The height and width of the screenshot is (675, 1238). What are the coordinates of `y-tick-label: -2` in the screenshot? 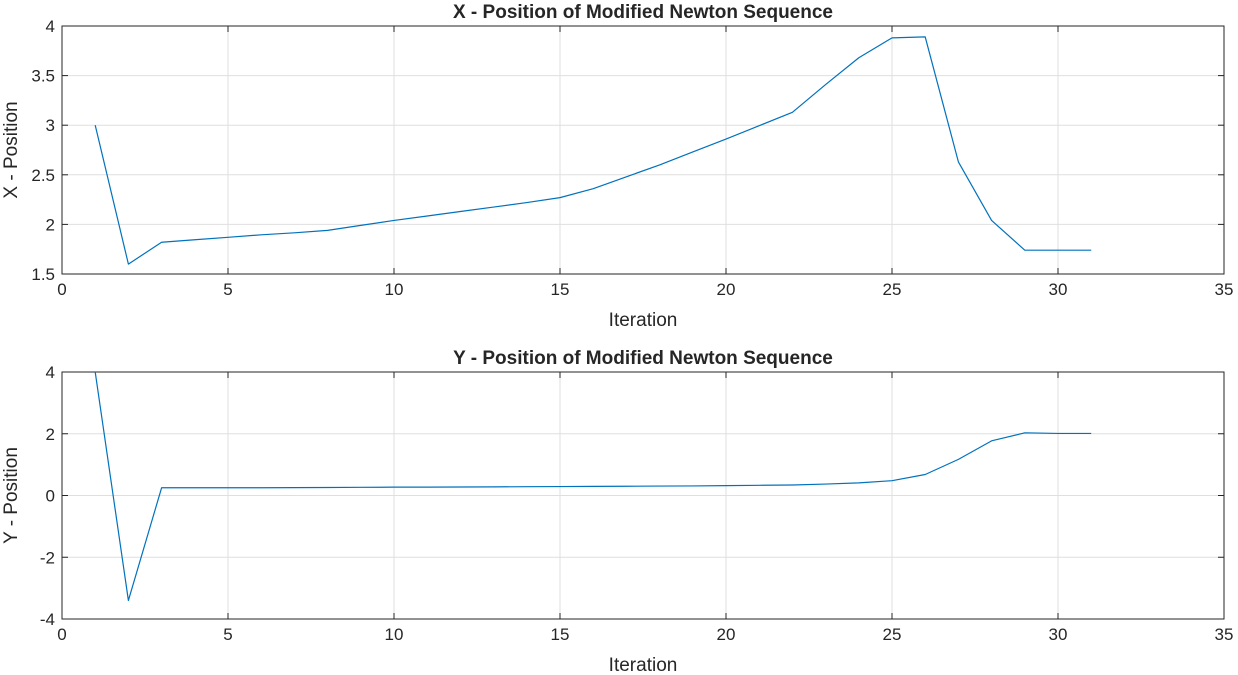 It's located at (47, 557).